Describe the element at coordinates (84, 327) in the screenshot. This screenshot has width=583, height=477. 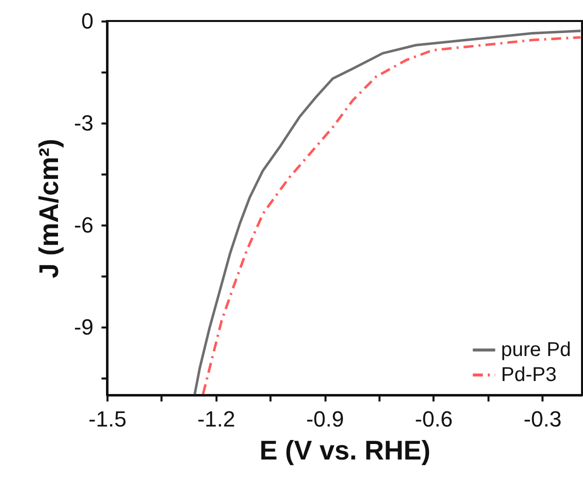
I see `y-tick-label: -9` at that location.